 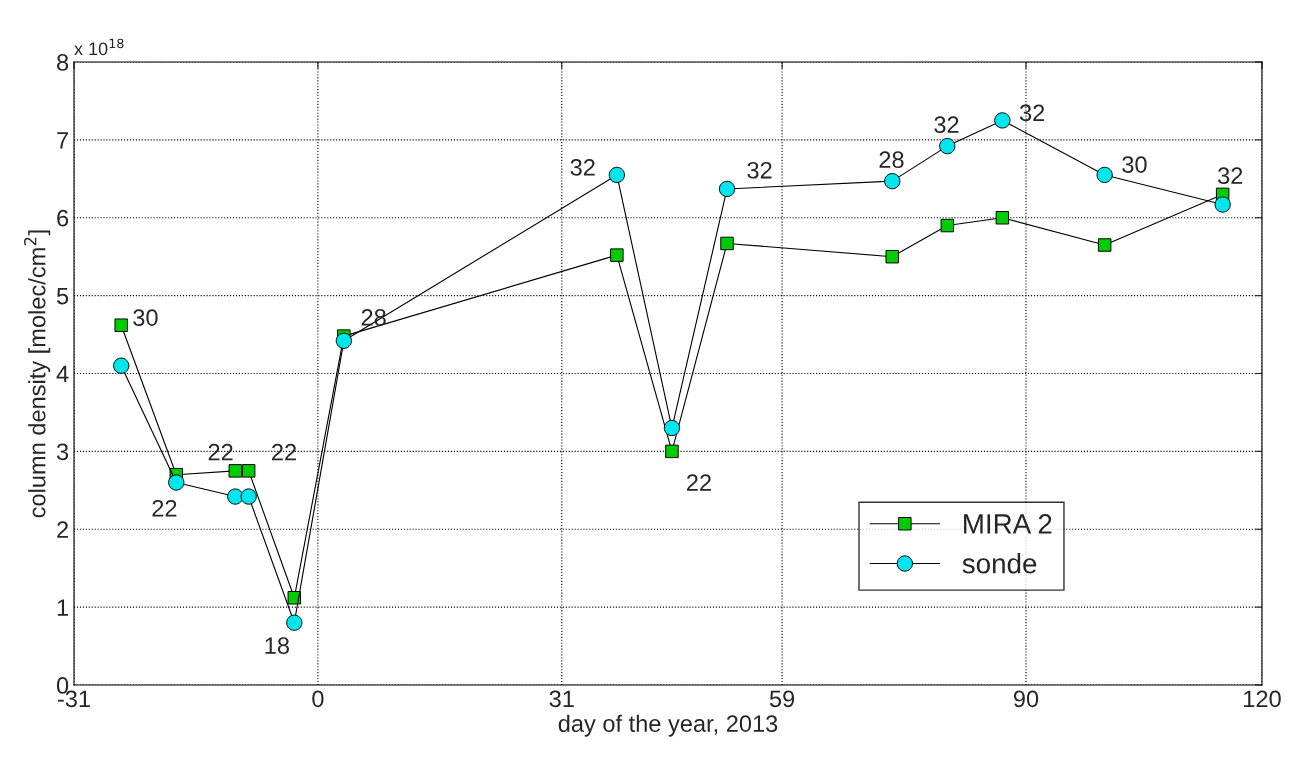 I want to click on x-tick-label: 90, so click(x=1026, y=699).